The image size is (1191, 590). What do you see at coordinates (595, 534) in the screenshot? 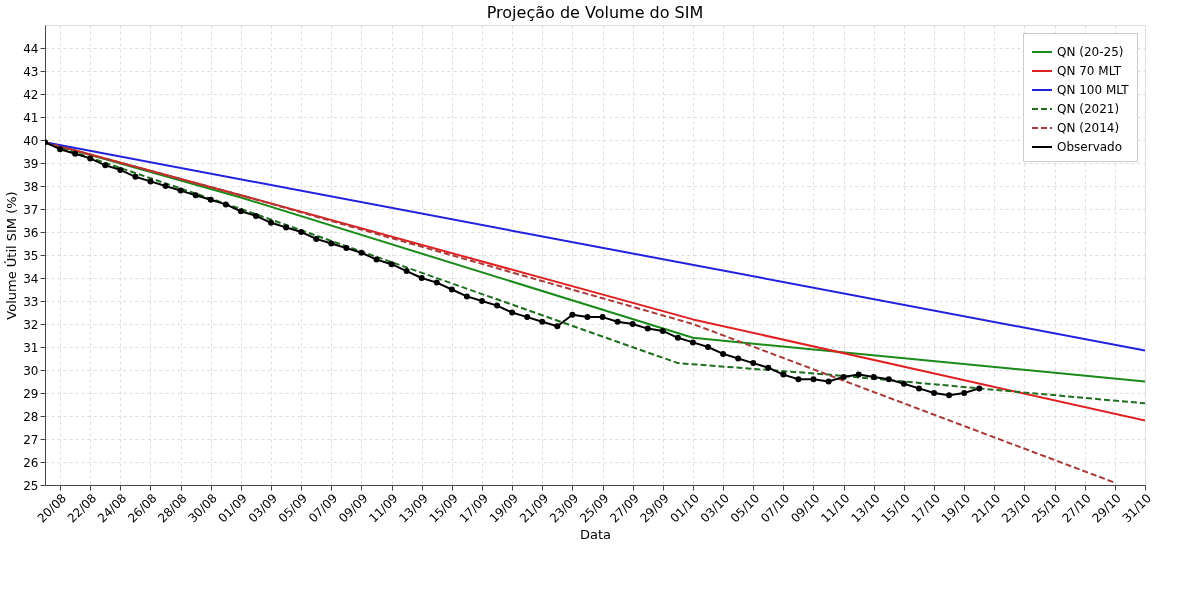
I see `x-axis-title: Data` at bounding box center [595, 534].